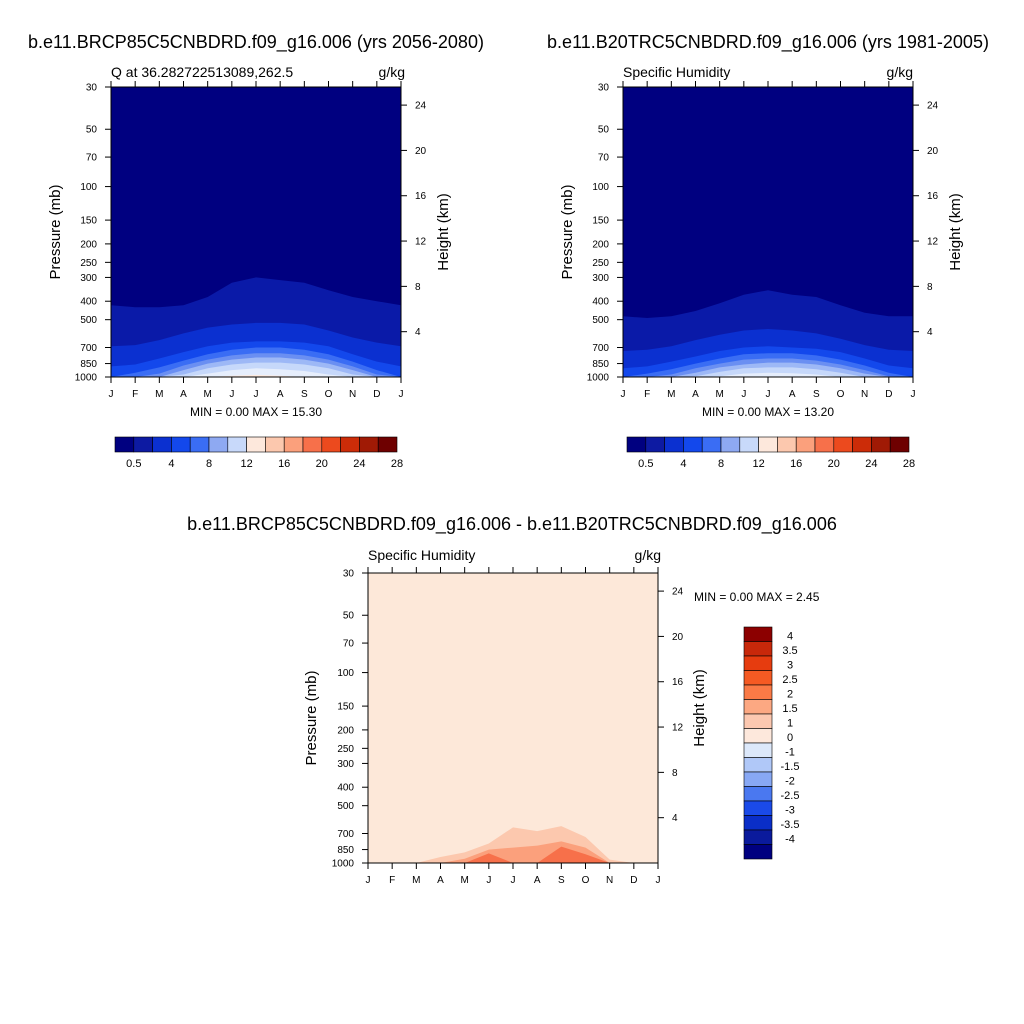  What do you see at coordinates (92, 88) in the screenshot?
I see `y-tick-label: 30` at bounding box center [92, 88].